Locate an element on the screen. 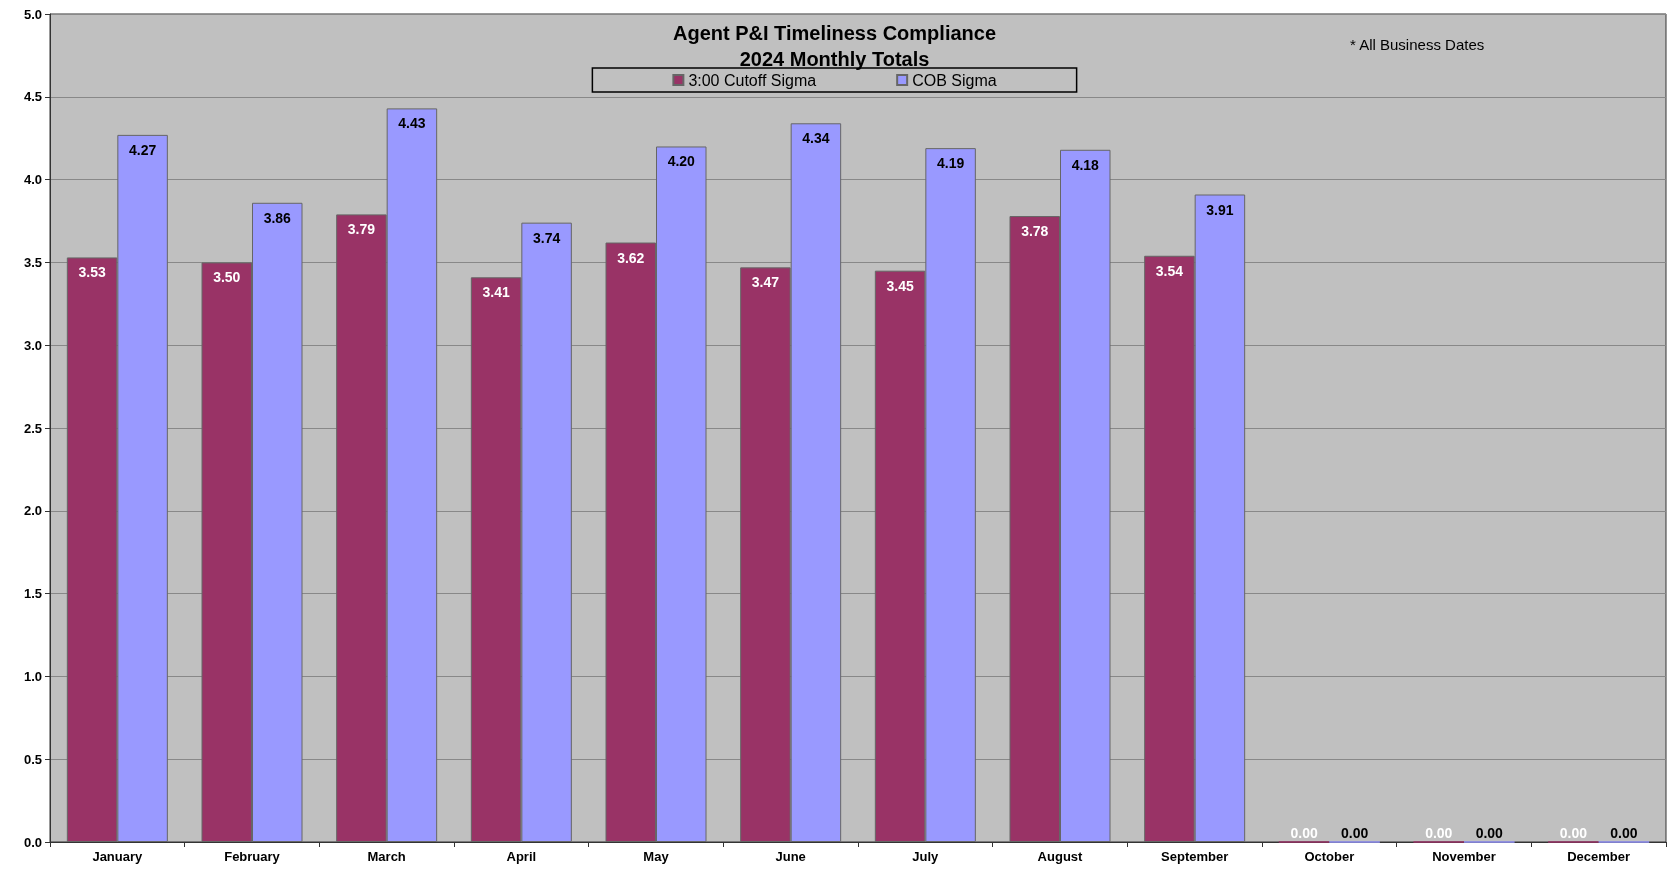 The image size is (1669, 877). data-label: 3.45 is located at coordinates (900, 285).